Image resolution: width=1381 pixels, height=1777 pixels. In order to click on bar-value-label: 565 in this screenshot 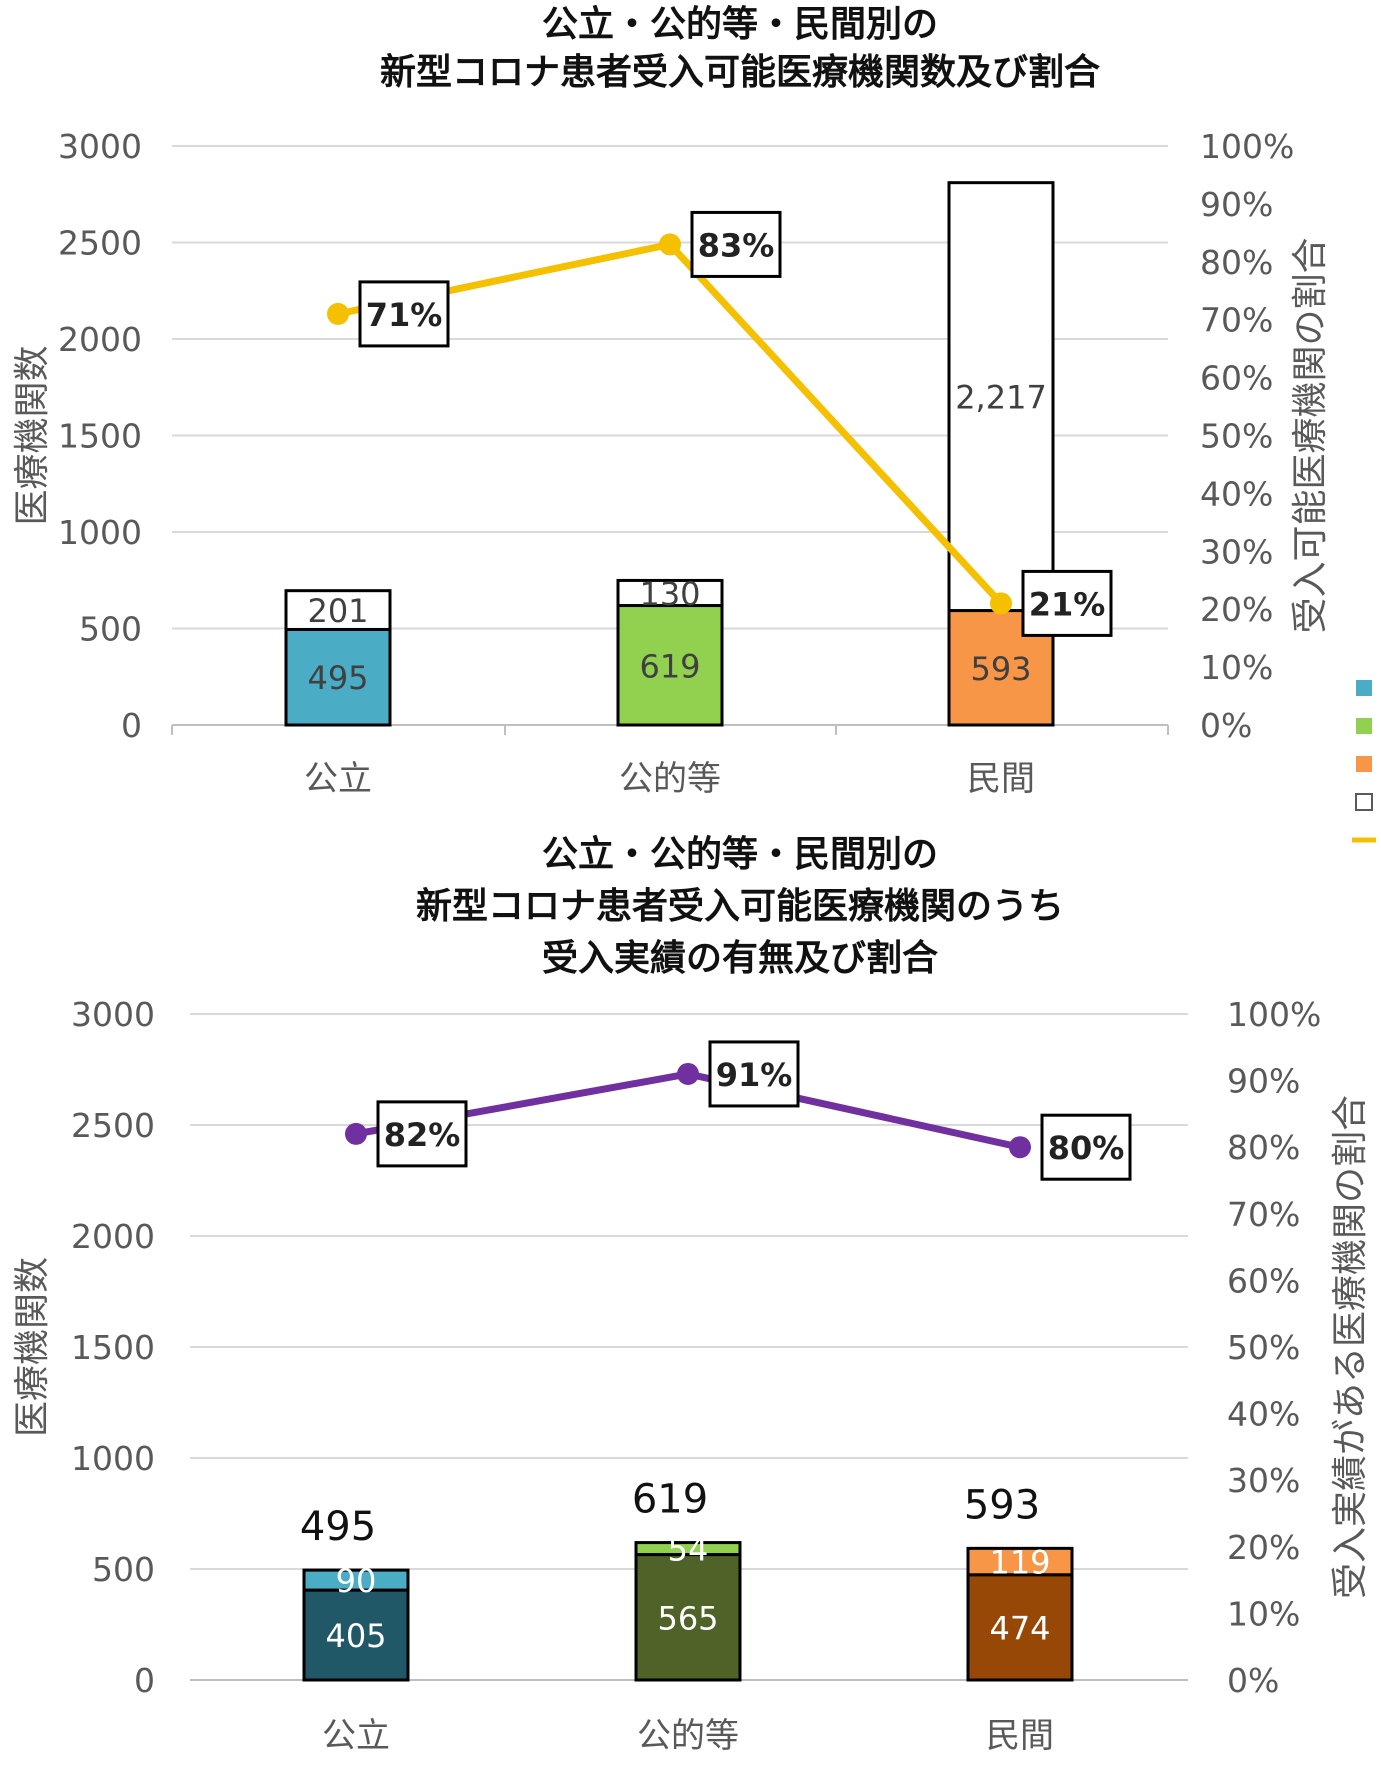, I will do `click(687, 1618)`.